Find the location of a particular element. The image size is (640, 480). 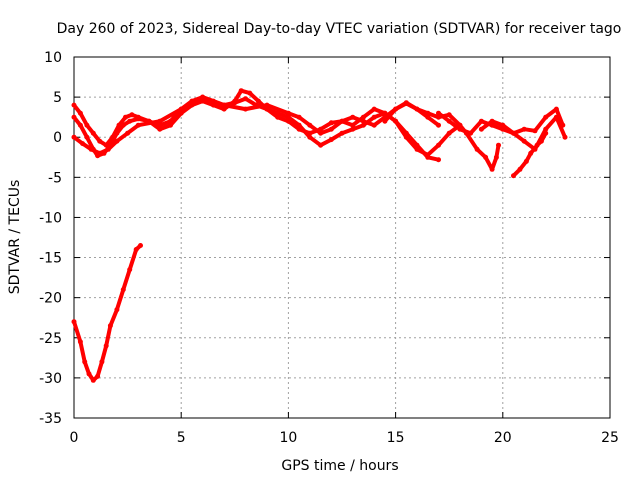

x-axis-label: GPS time / hours is located at coordinates (339, 466).